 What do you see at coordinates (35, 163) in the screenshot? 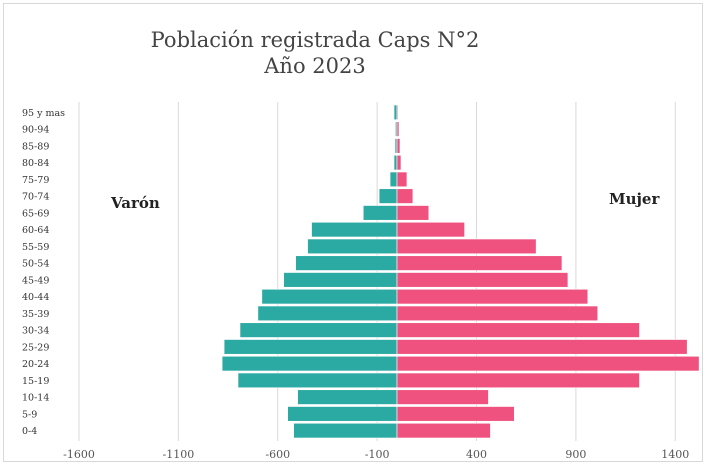
I see `y-tick-label: 80-84` at bounding box center [35, 163].